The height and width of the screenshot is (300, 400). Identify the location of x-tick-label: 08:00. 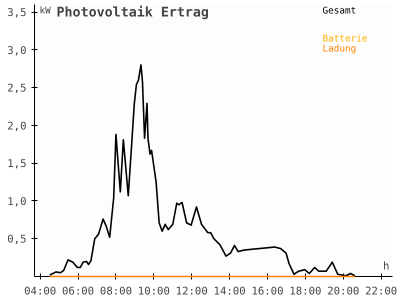
(116, 291).